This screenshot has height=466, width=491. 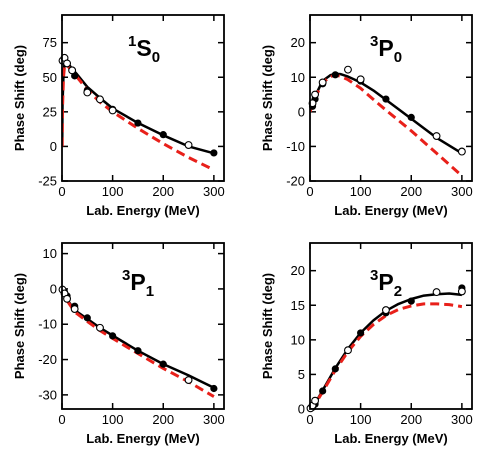 What do you see at coordinates (50, 111) in the screenshot?
I see `y-tick-label: 25` at bounding box center [50, 111].